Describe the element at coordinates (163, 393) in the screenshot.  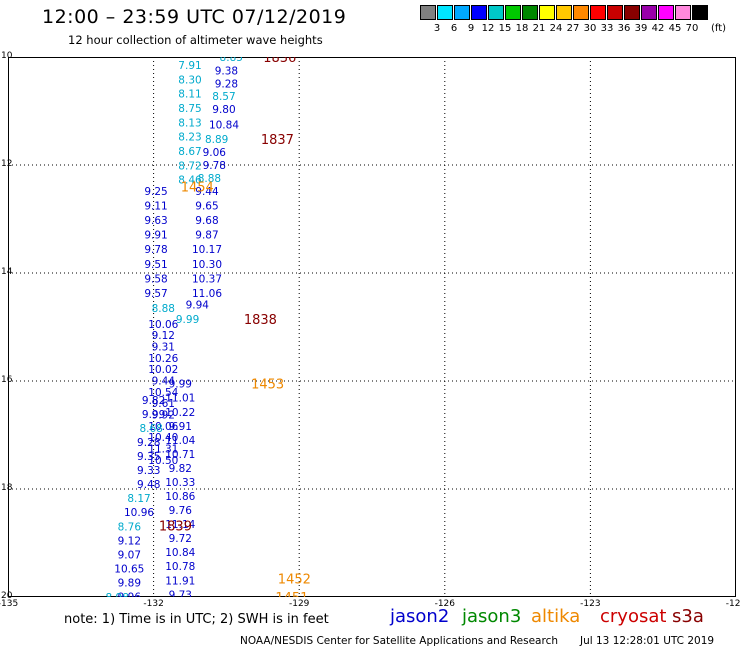
I see `wave-height-value: 10.54` at that location.